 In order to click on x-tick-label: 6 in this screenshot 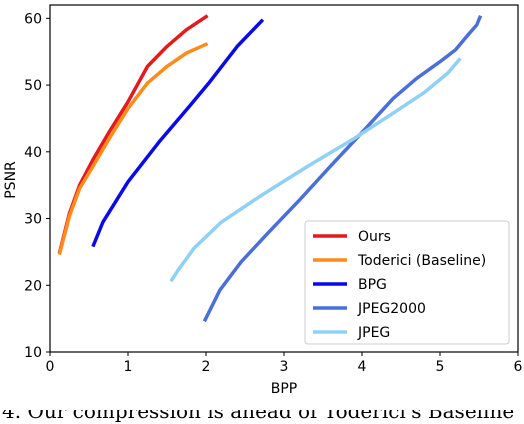, I will do `click(518, 367)`.